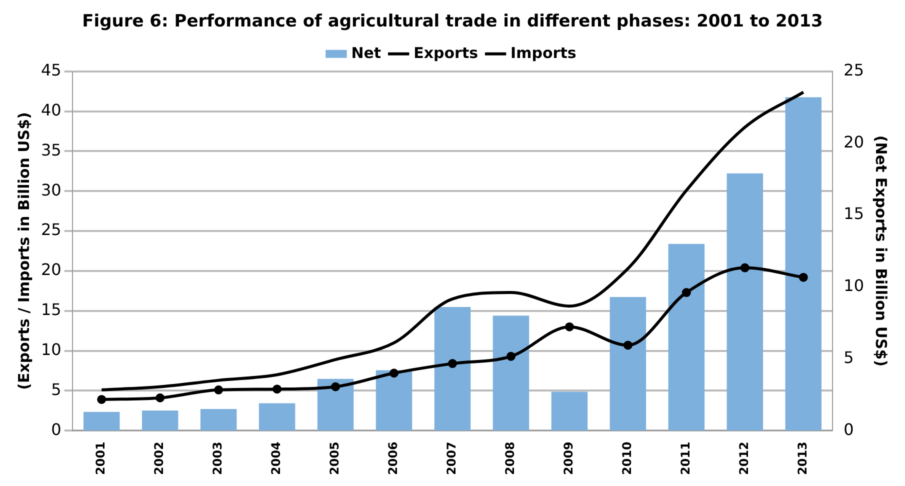 The height and width of the screenshot is (486, 905). Describe the element at coordinates (51, 70) in the screenshot. I see `y-tick-label: 45` at that location.